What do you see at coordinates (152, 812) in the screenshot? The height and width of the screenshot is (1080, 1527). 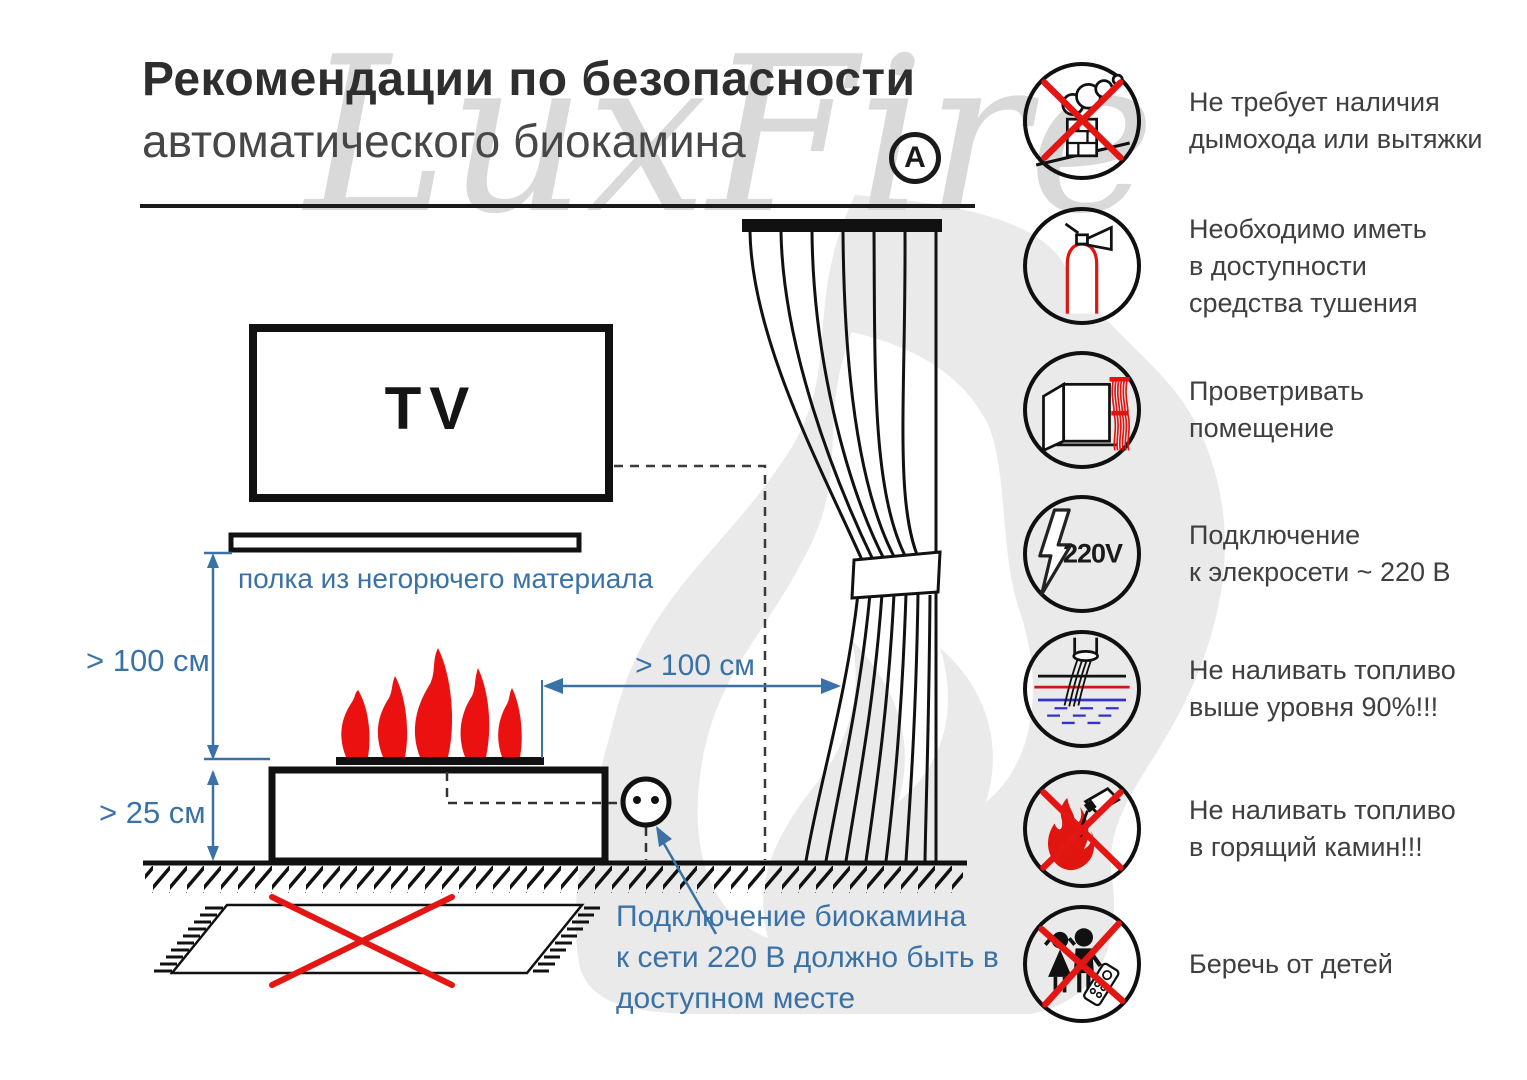 I see `dimension-base-height: > 25 см` at bounding box center [152, 812].